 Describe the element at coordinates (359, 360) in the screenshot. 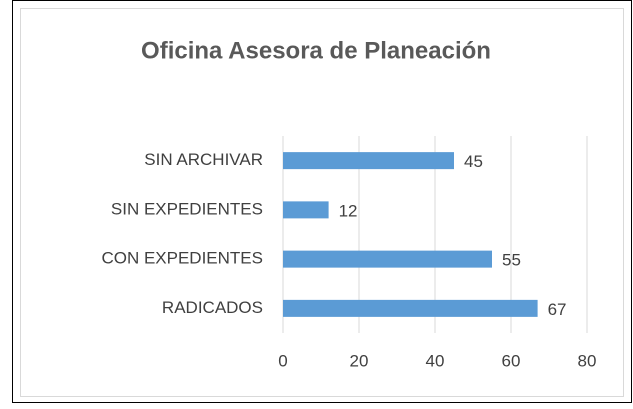

I see `x-tick-label: 20` at that location.